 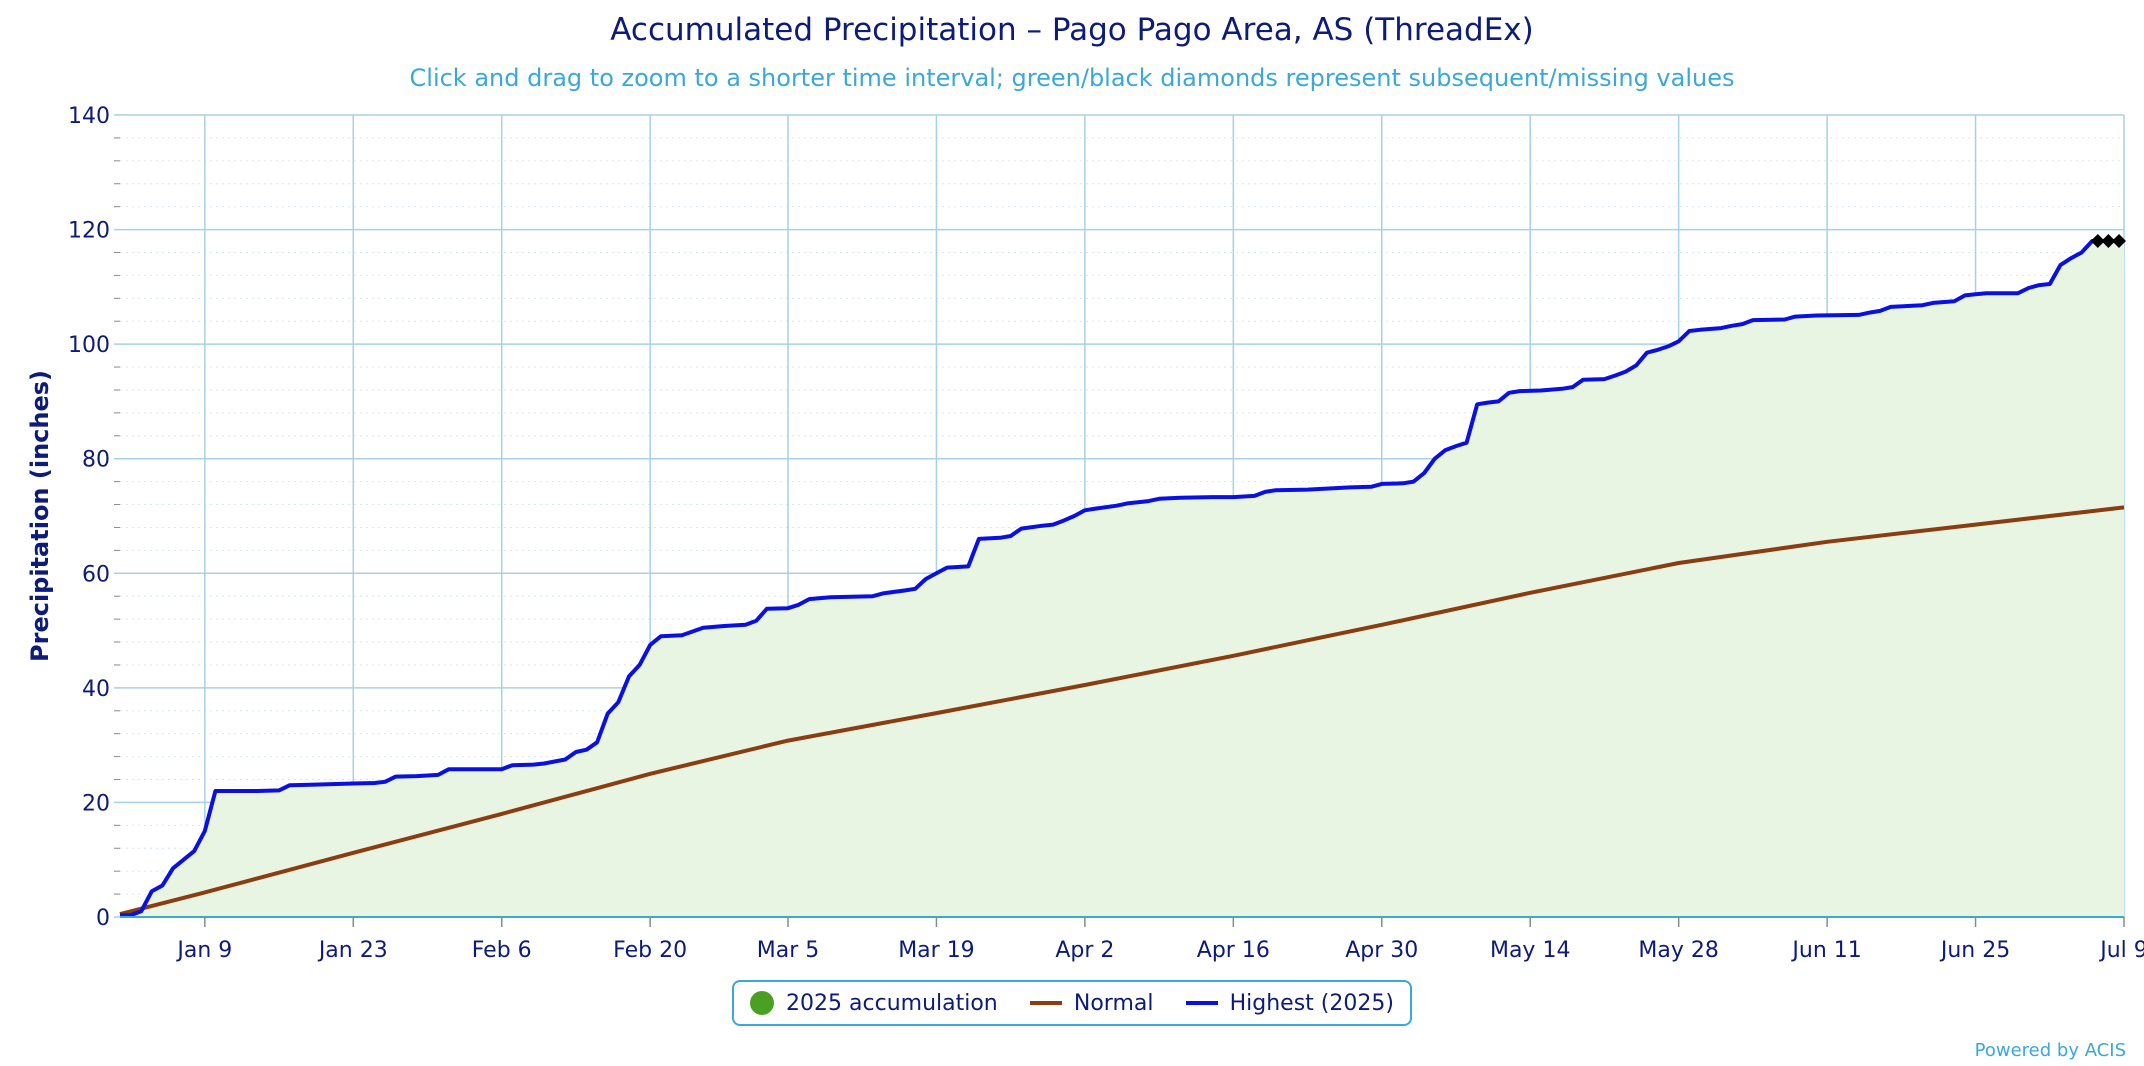 What do you see at coordinates (96, 460) in the screenshot?
I see `y-tick-label: 80` at bounding box center [96, 460].